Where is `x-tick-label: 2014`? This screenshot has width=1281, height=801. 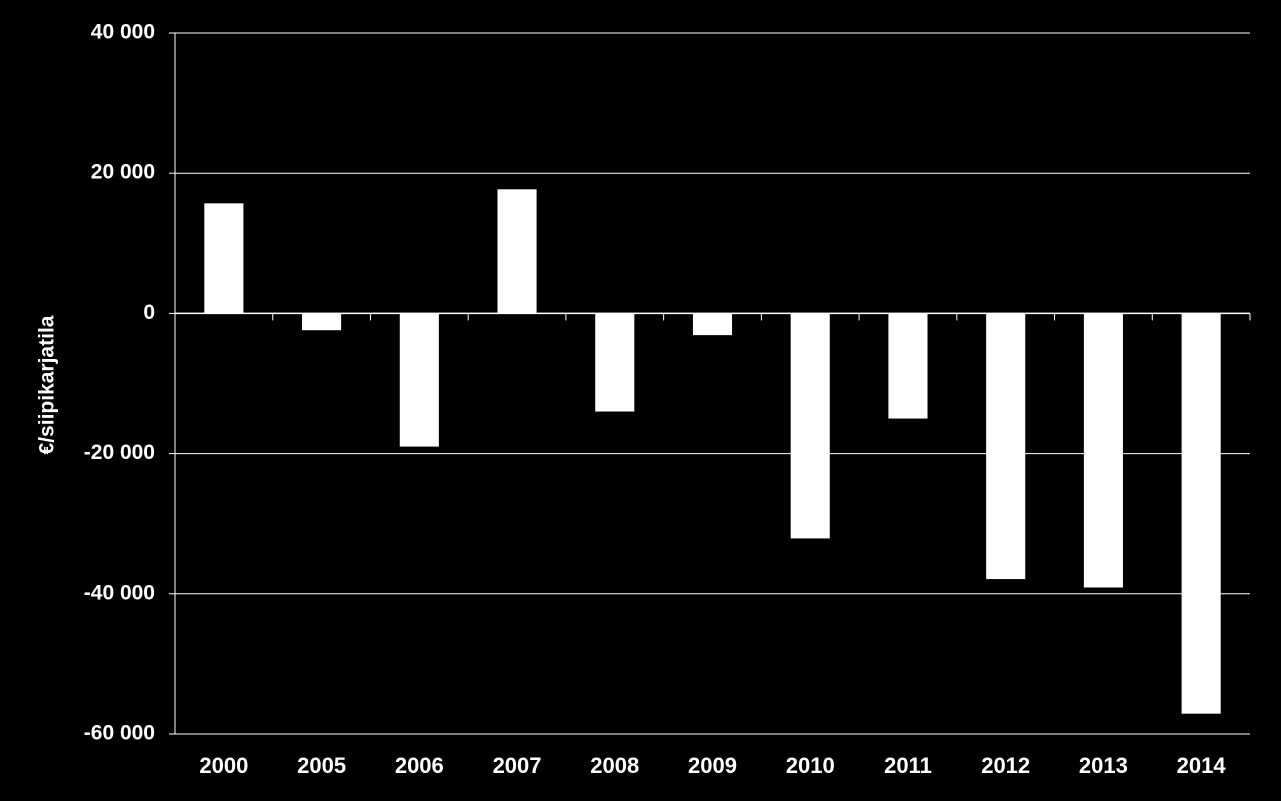
x-tick-label: 2014 is located at coordinates (1202, 765).